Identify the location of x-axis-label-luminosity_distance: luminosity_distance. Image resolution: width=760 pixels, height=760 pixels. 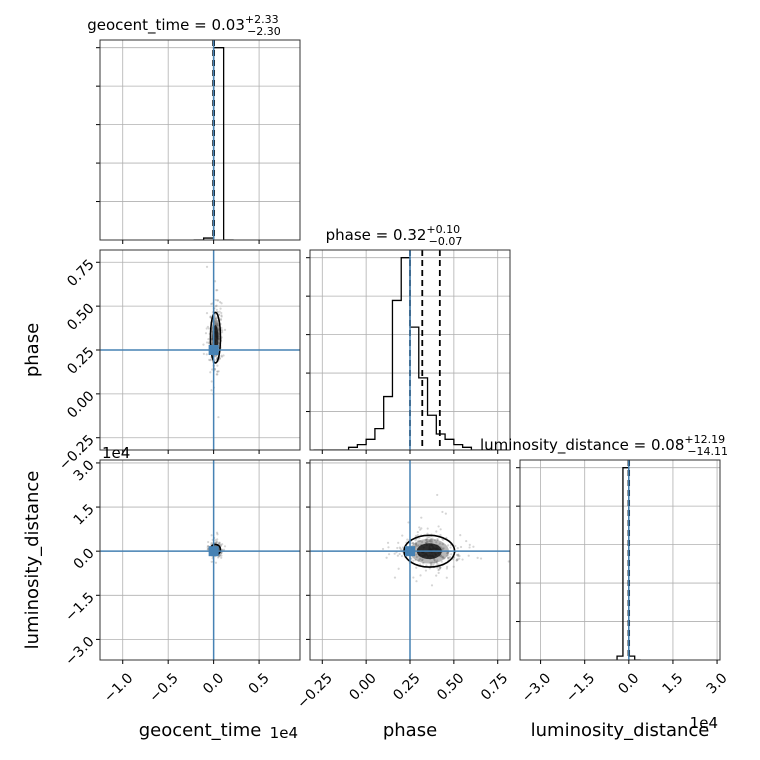
(620, 730).